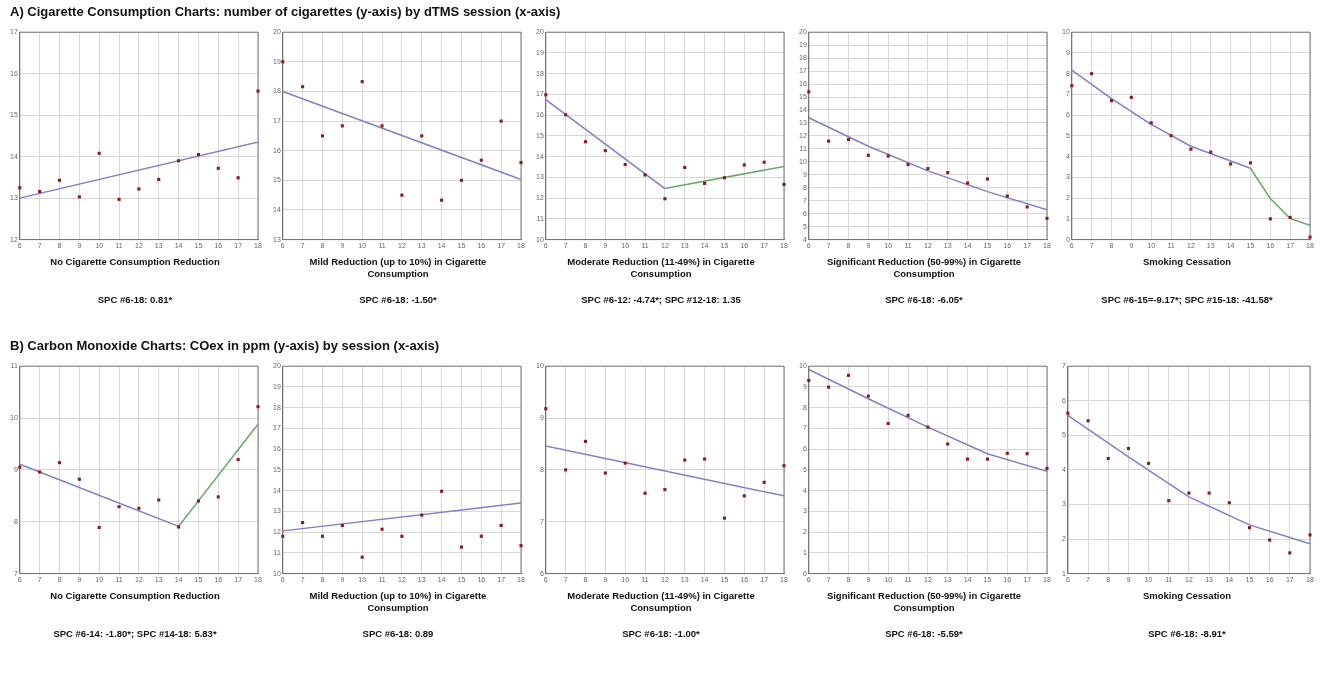  Describe the element at coordinates (924, 633) in the screenshot. I see `text: SPC #6-18: -5.59*` at that location.